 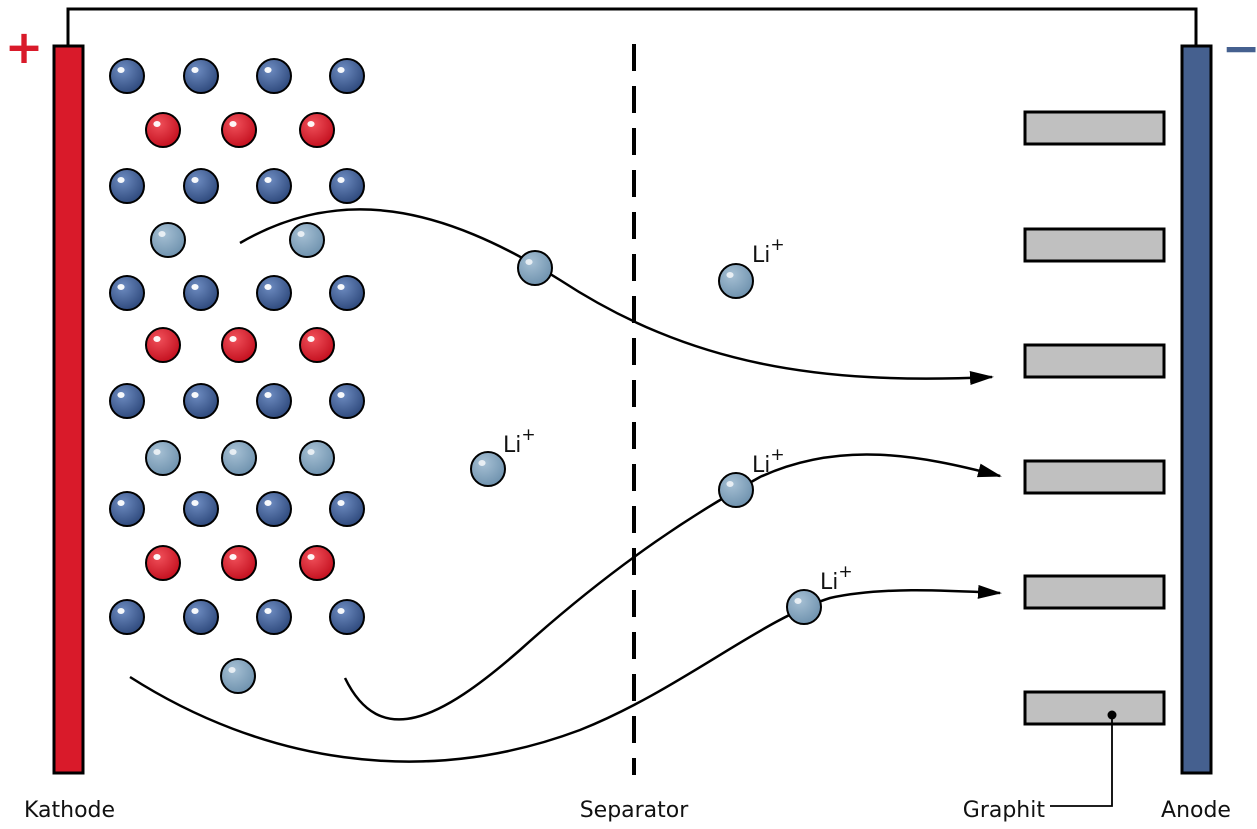 I want to click on cathode-label: Kathode, so click(x=69, y=810).